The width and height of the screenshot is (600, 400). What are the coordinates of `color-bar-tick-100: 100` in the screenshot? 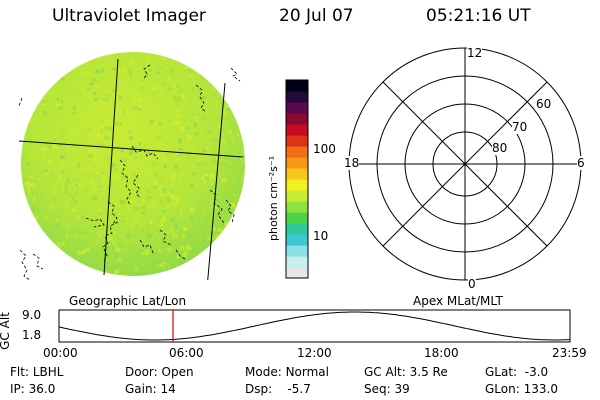 It's located at (324, 149).